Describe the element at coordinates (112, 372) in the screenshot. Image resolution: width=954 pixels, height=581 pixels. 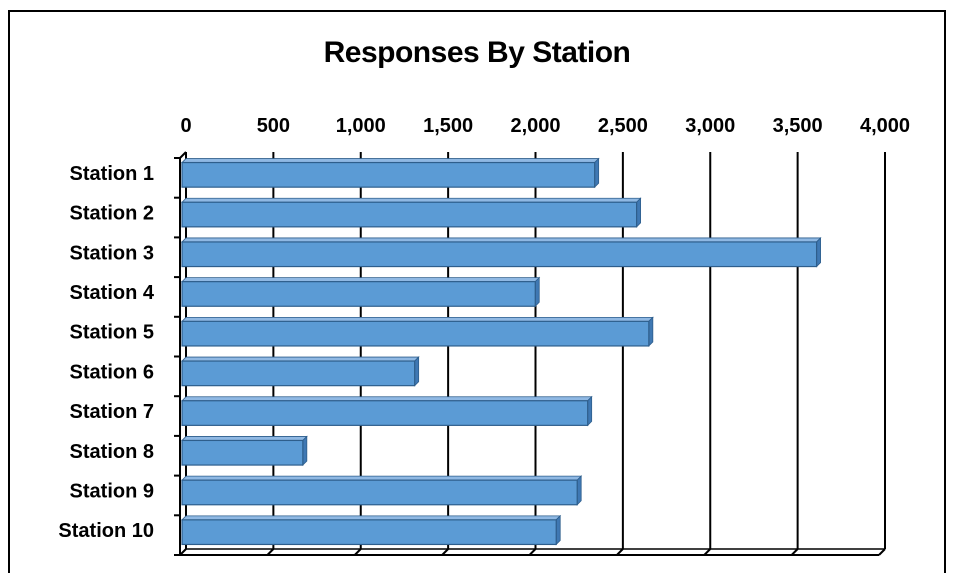
I see `category-label: Station 6` at that location.